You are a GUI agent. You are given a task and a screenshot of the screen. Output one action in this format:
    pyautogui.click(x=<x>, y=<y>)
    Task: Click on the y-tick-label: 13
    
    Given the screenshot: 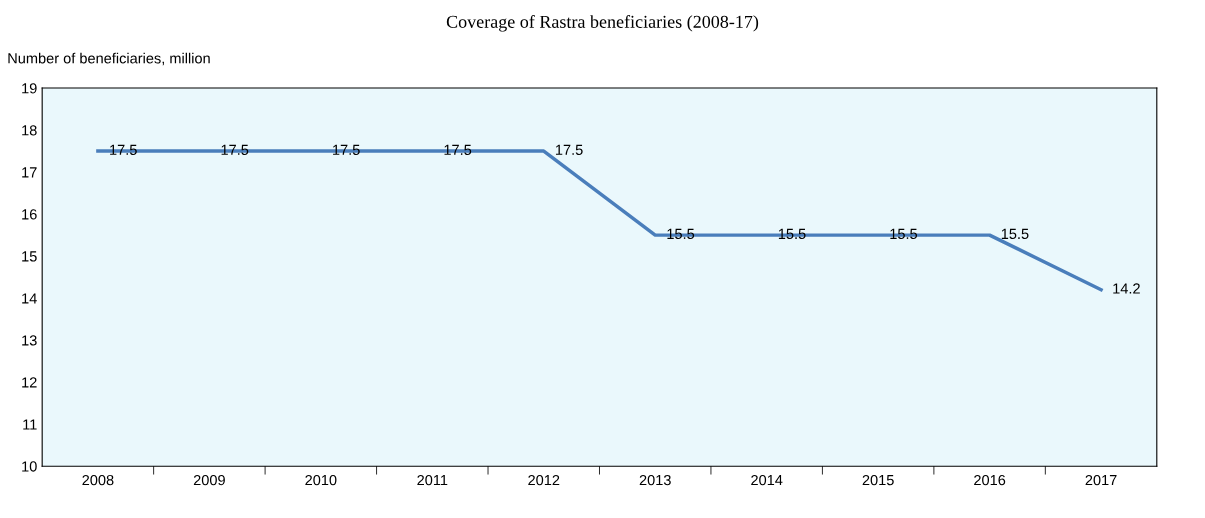 What is the action you would take?
    pyautogui.click(x=29, y=340)
    